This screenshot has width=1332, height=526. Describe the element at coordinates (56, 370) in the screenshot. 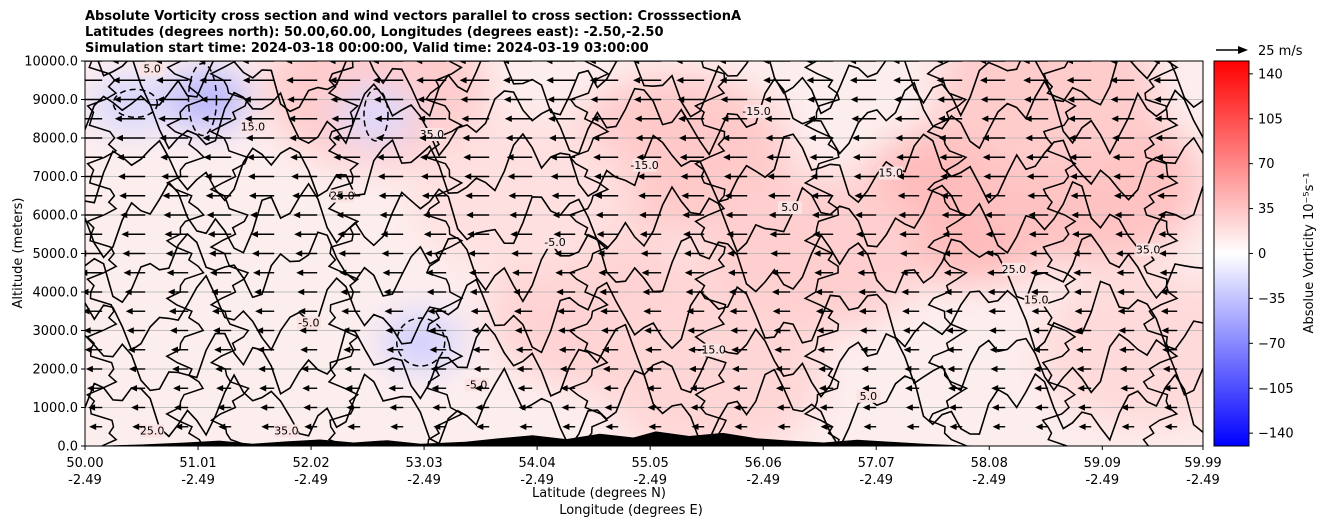

I see `y-tick-label-2: 2000.0` at that location.